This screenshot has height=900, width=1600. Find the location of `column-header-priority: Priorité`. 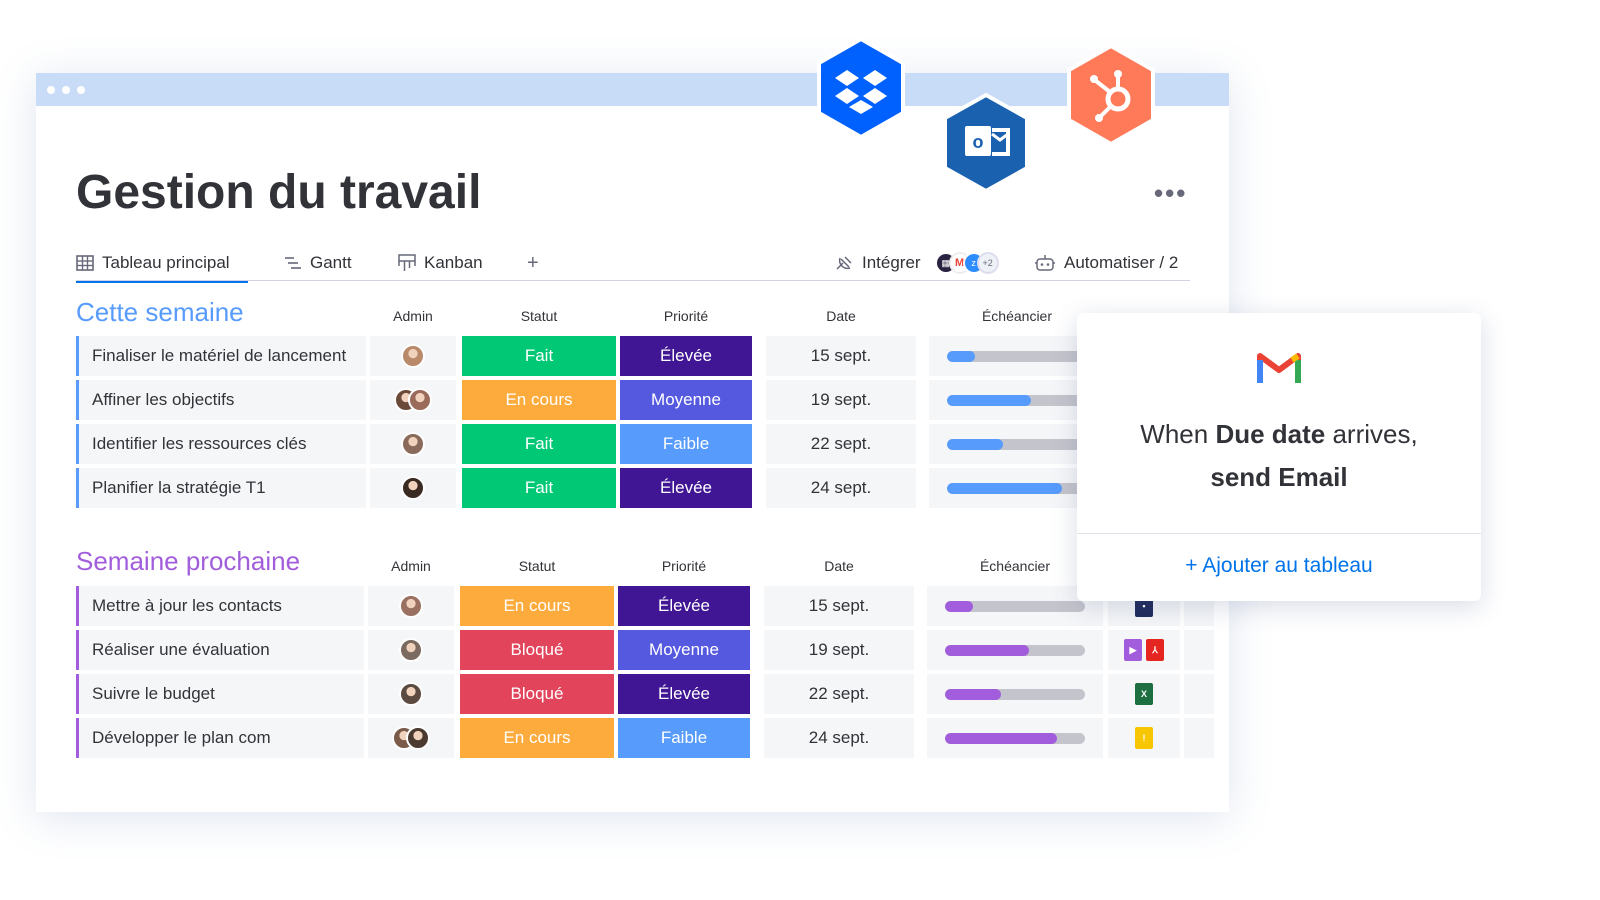

column-header-priority: Priorité is located at coordinates (684, 566).